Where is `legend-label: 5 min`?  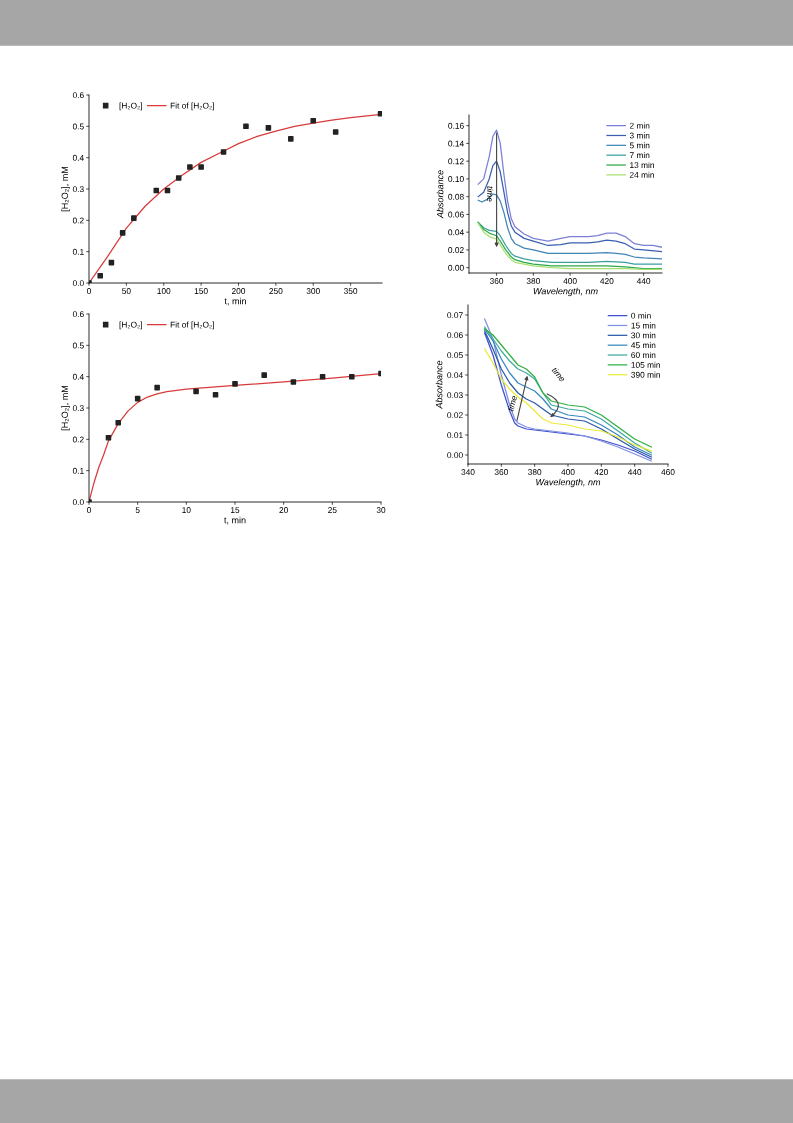 legend-label: 5 min is located at coordinates (639, 145).